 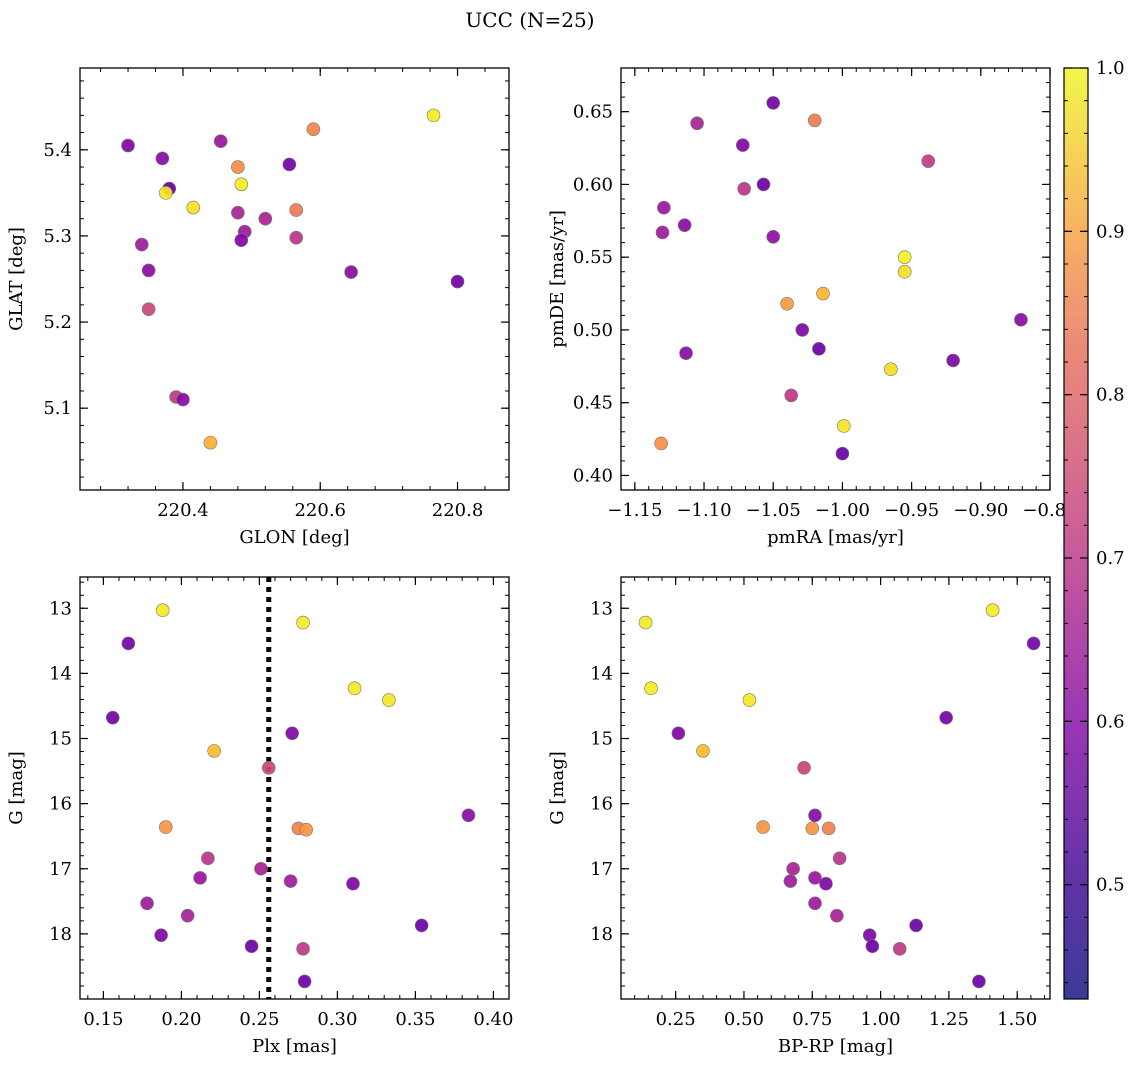 I want to click on y-tick-label: 5.4, so click(x=57, y=150).